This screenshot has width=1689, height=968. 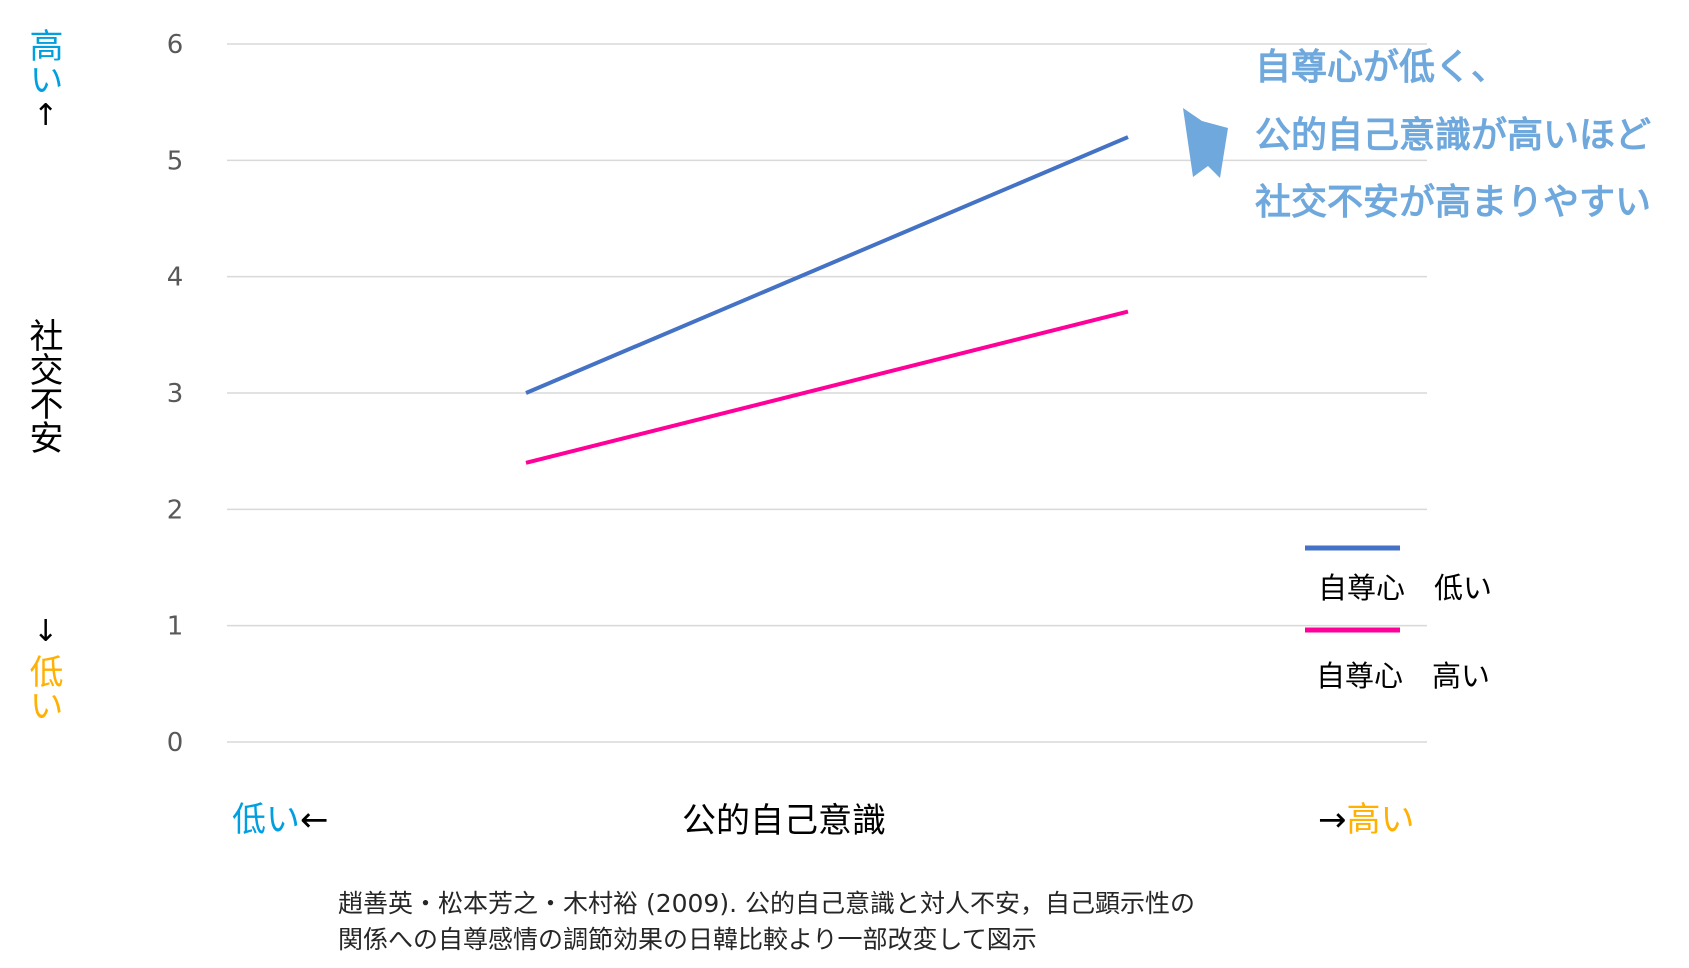 I want to click on legend-label-low: 自尊心 低い, so click(x=1405, y=588).